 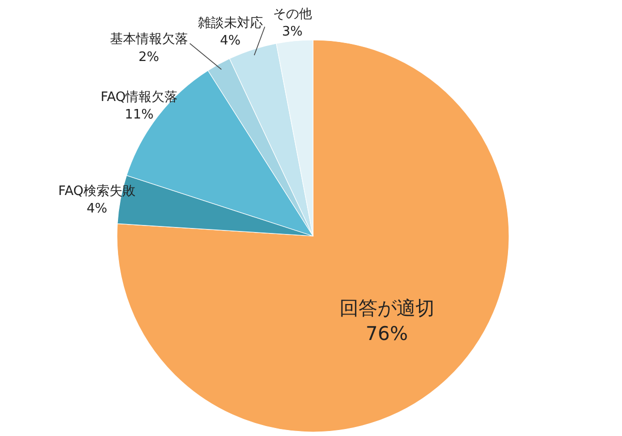 I want to click on slice-label: 雑談未対応, so click(x=230, y=22).